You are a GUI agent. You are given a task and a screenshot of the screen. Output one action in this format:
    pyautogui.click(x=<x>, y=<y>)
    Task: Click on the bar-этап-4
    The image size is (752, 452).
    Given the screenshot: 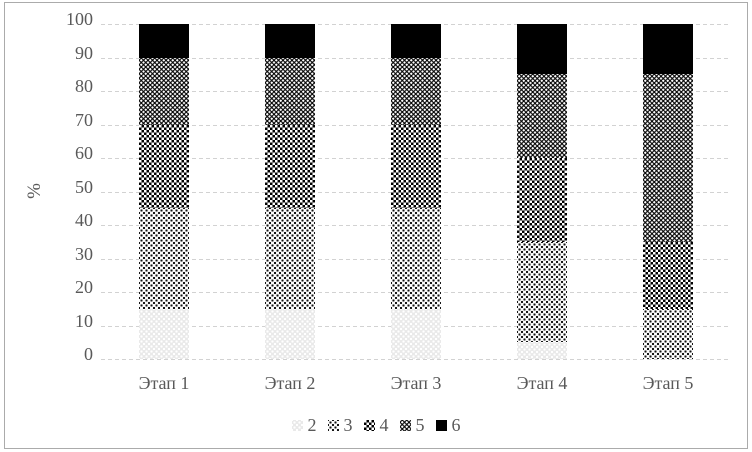 What is the action you would take?
    pyautogui.click(x=542, y=191)
    